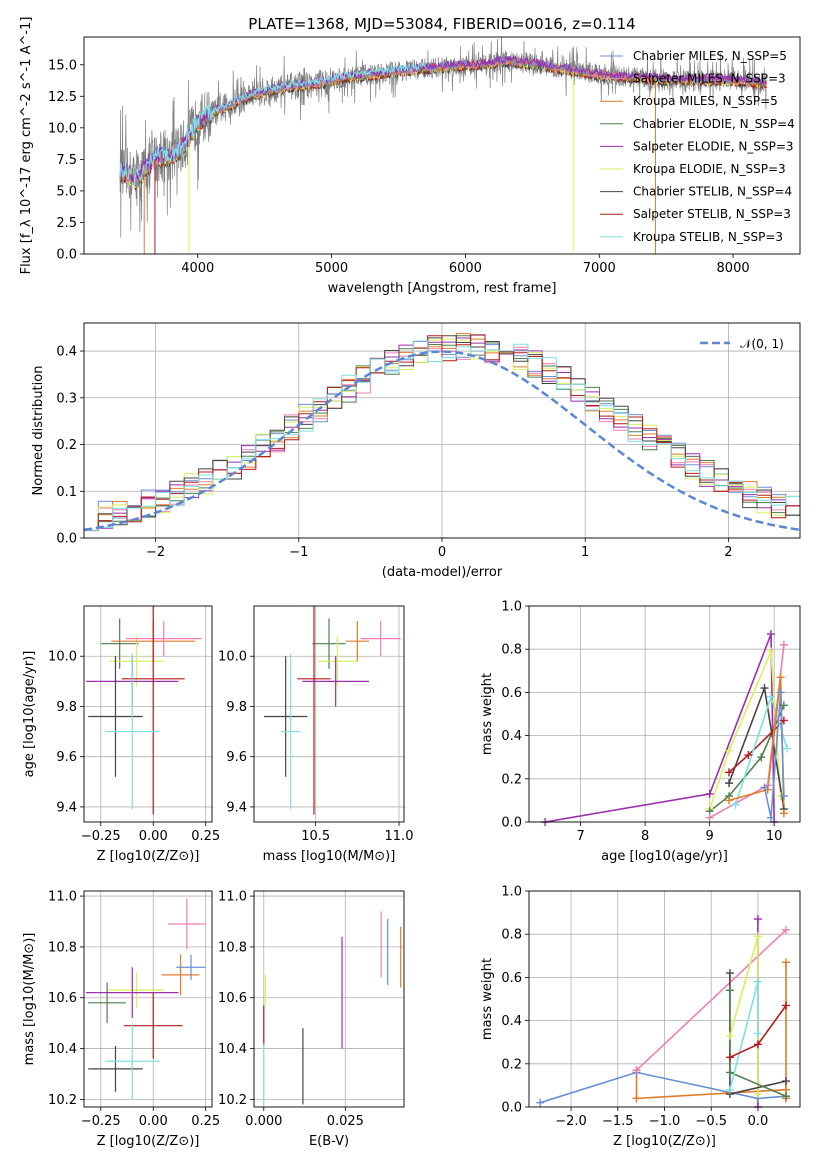  I want to click on y-axis-label: mass [log10(M/M⊙)], so click(29, 999).